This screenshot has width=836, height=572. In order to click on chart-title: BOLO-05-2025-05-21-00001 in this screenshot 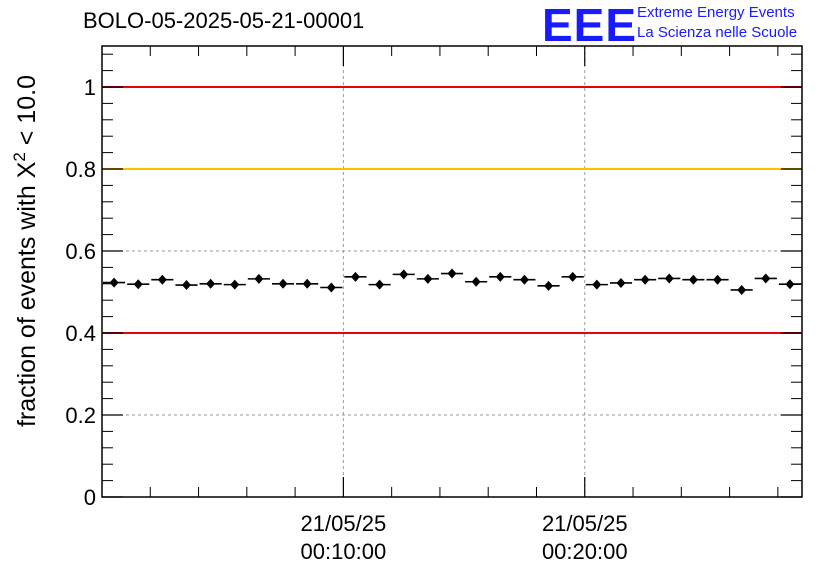, I will do `click(224, 20)`.